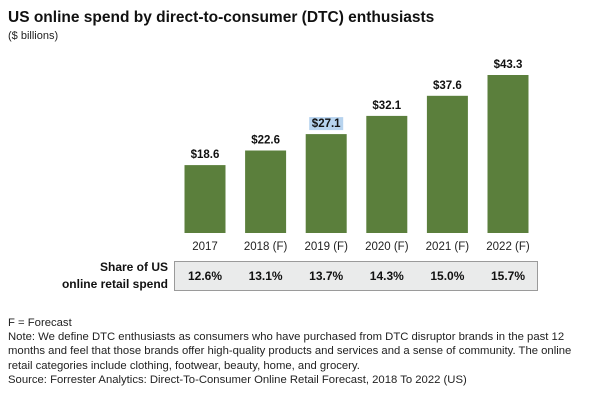 This screenshot has height=403, width=596. What do you see at coordinates (508, 65) in the screenshot?
I see `value-label: $43.3` at bounding box center [508, 65].